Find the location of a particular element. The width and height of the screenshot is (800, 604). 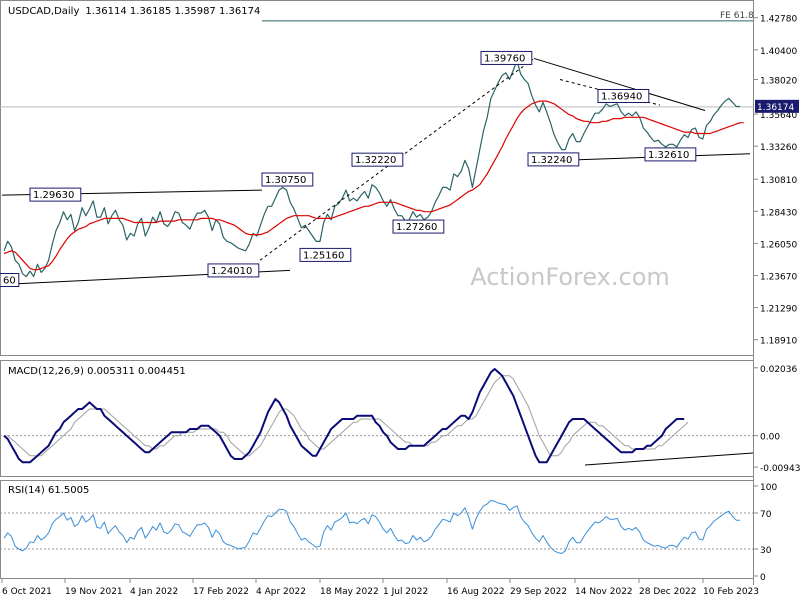

price-level-label: 1.39760 is located at coordinates (504, 58).